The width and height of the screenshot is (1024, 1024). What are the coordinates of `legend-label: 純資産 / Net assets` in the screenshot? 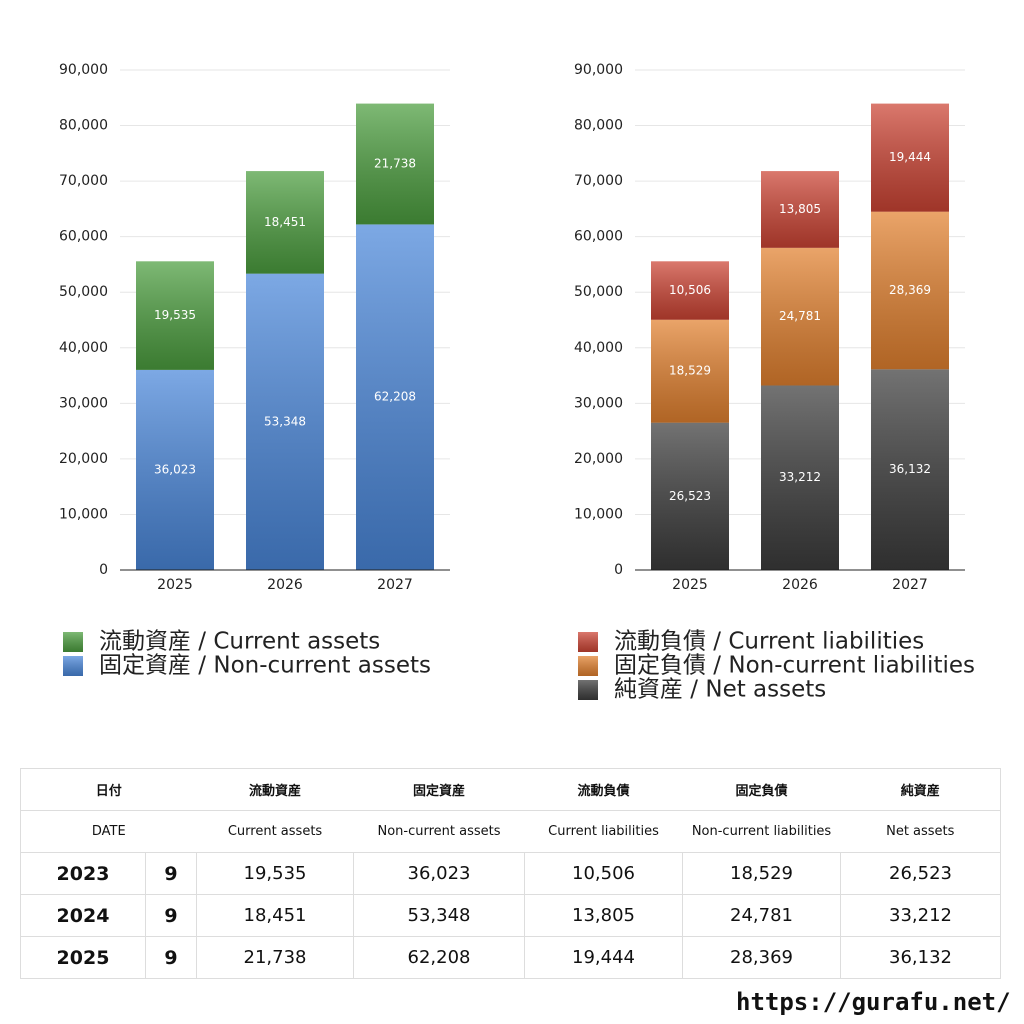 It's located at (720, 690).